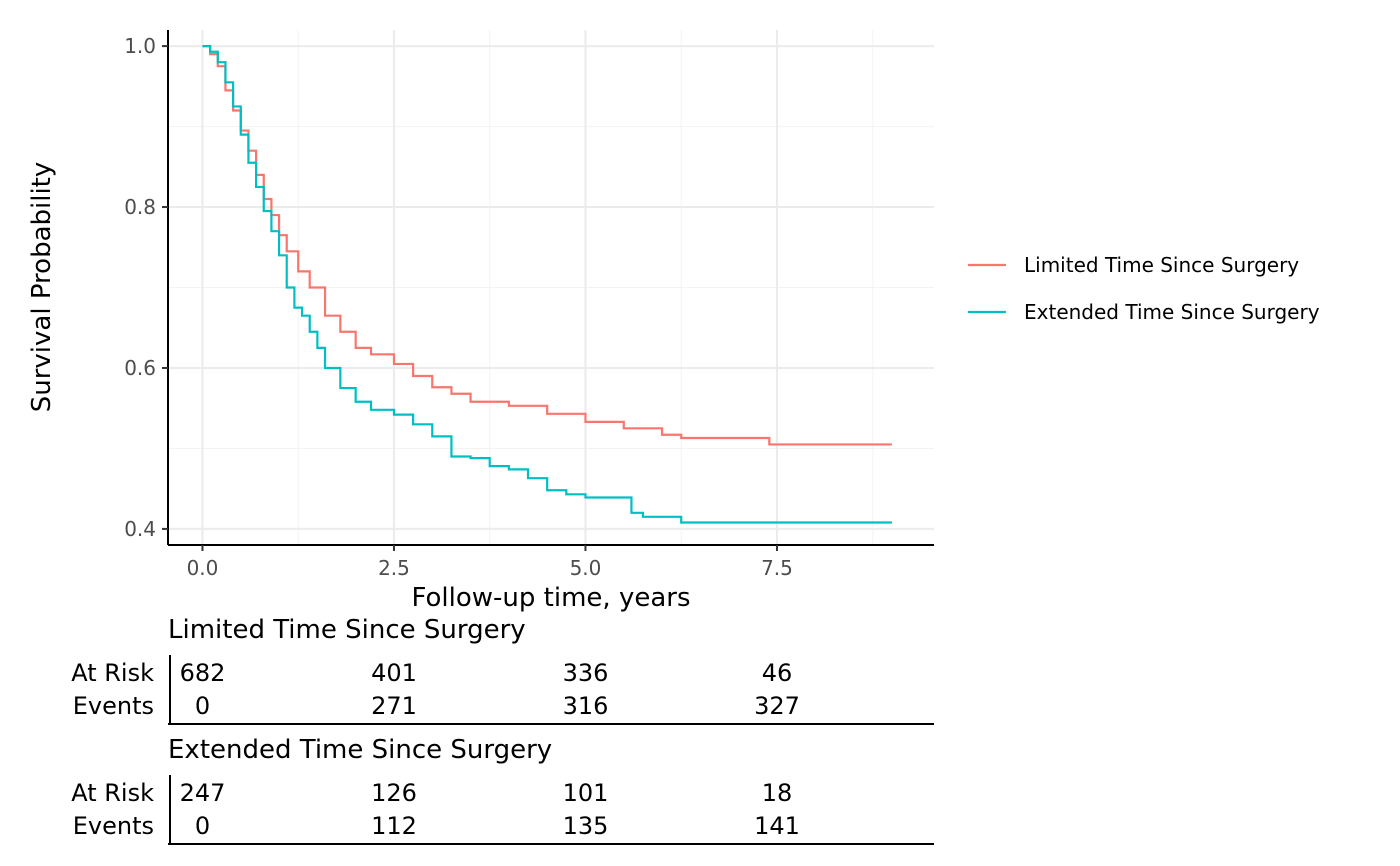  Describe the element at coordinates (586, 706) in the screenshot. I see `events-value: 316` at that location.